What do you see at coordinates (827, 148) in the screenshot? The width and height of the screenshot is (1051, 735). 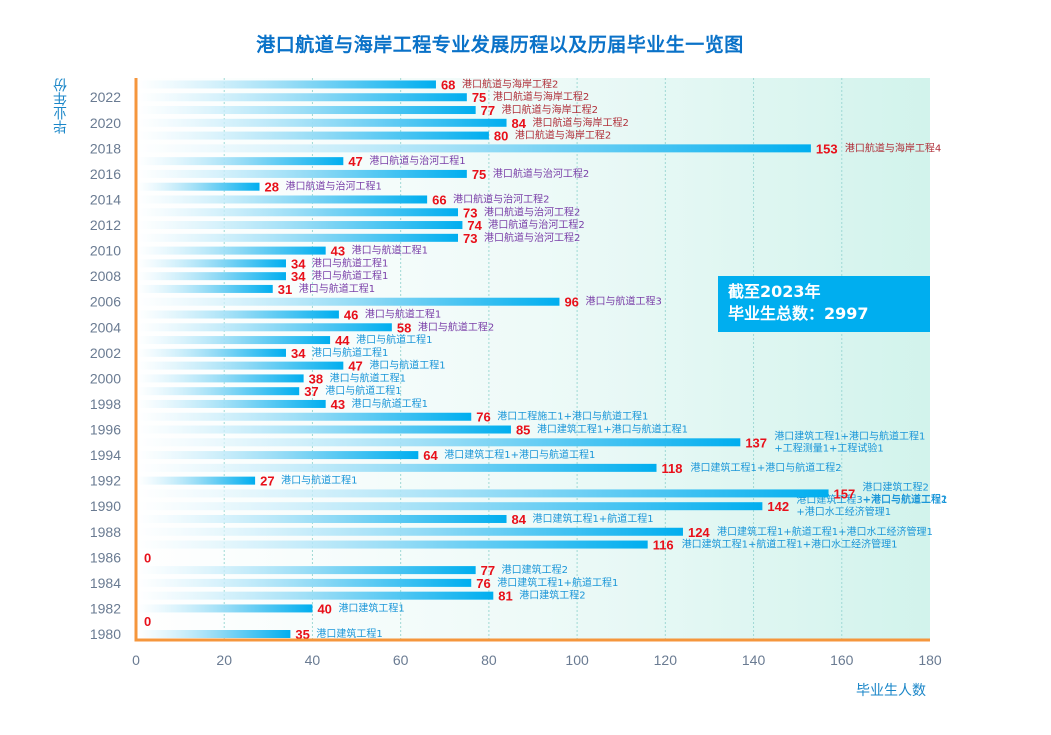 I see `value-label: 153` at bounding box center [827, 148].